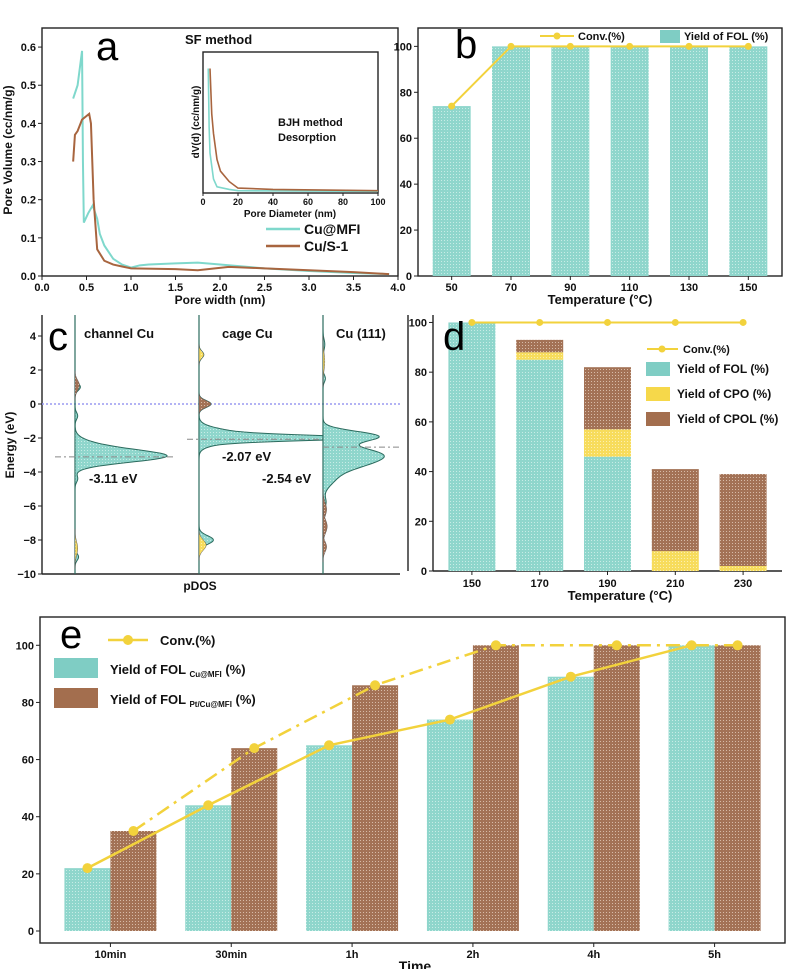  I want to click on panel-e-y-tick-label: 40, so click(28, 818).